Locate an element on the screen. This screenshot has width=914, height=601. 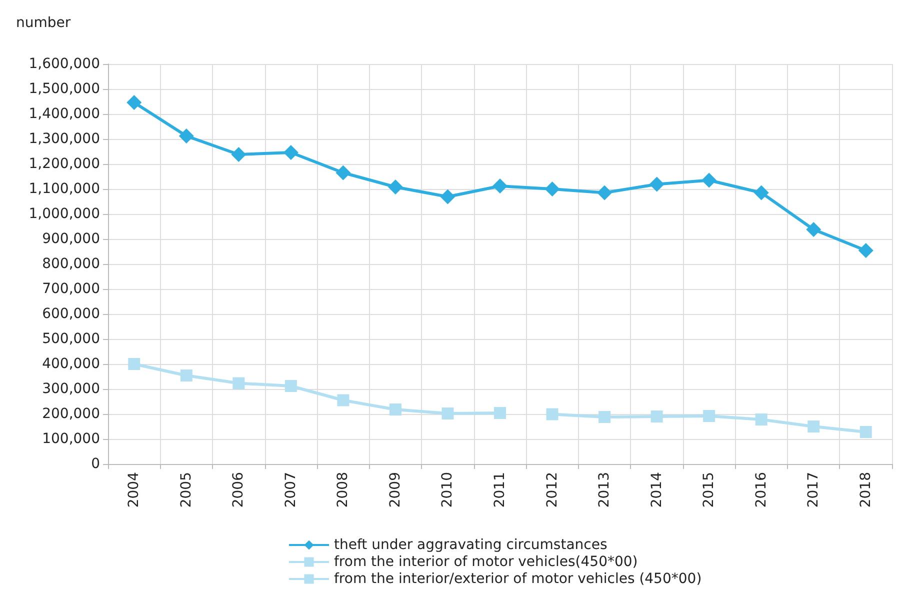
y-tick-label: 1,200,000 is located at coordinates (64, 164).